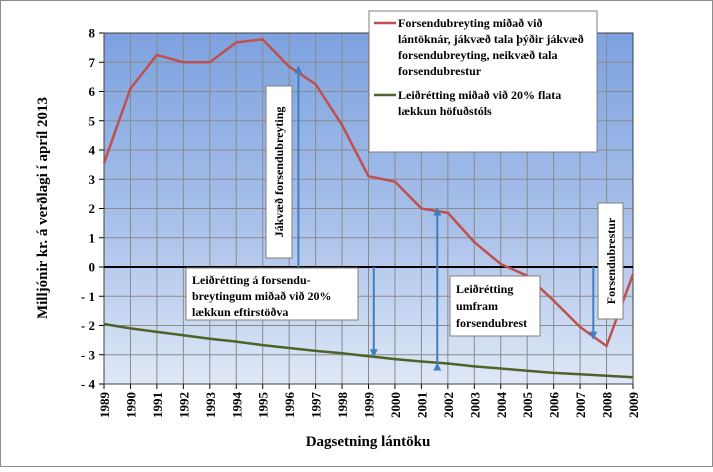  Describe the element at coordinates (183, 405) in the screenshot. I see `x-tick-label: 1992` at that location.